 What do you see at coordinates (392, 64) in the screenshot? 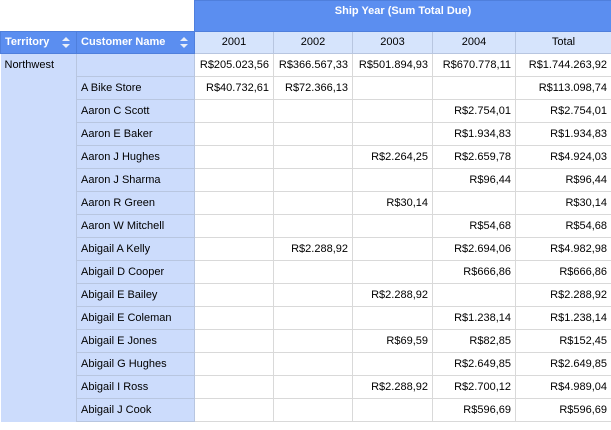
I see `value-cell: R$501.894,93` at bounding box center [392, 64].